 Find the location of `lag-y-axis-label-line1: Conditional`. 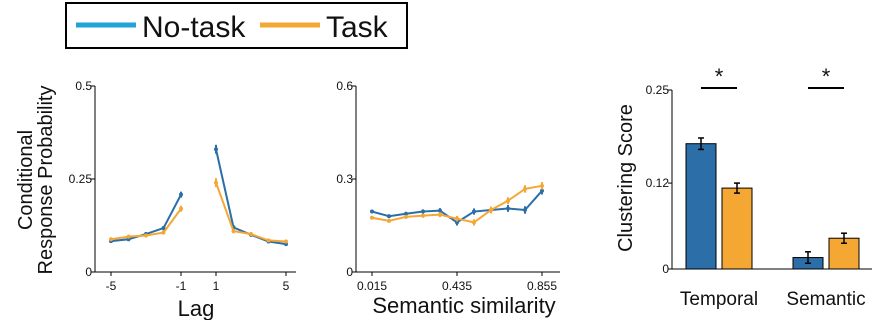

lag-y-axis-label-line1: Conditional is located at coordinates (26, 180).